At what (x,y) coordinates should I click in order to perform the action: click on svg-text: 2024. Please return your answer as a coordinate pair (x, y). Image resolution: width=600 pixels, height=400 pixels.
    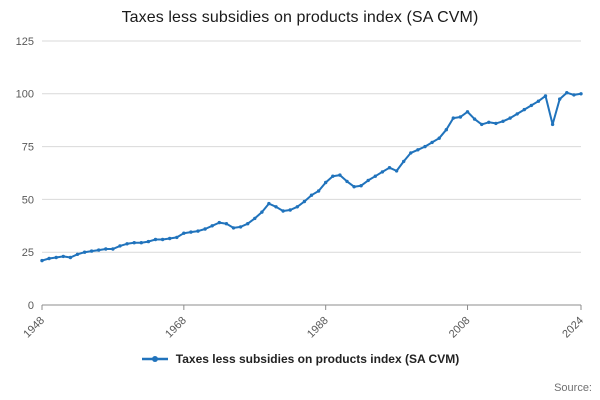
    Looking at the image, I should click on (573, 328).